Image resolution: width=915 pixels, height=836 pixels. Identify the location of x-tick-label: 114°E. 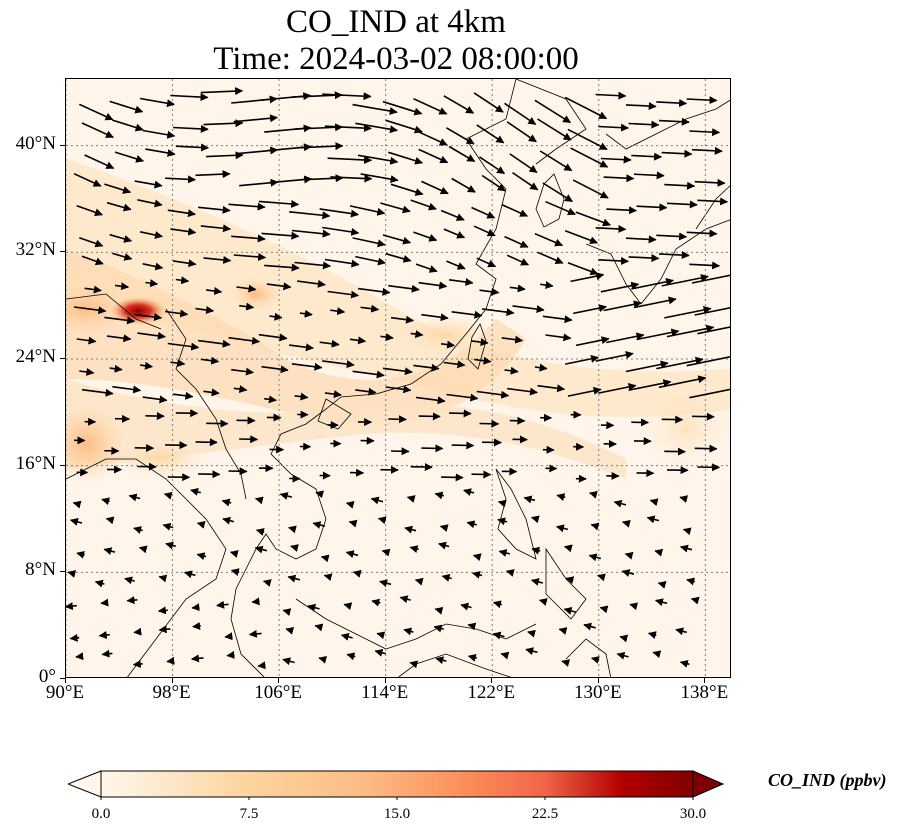
(385, 692).